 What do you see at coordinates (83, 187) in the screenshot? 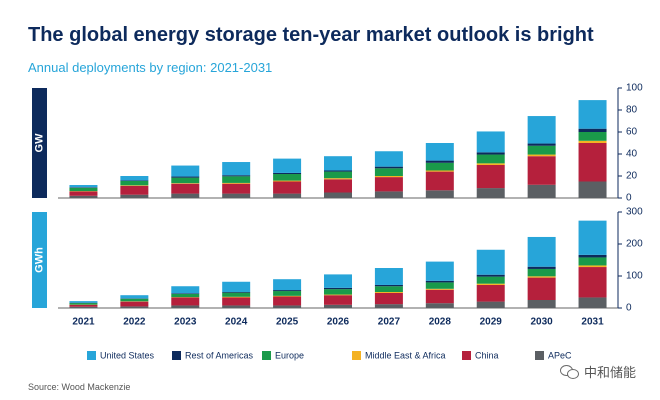
I see `gw-bar-2021-rest-of-americas` at bounding box center [83, 187].